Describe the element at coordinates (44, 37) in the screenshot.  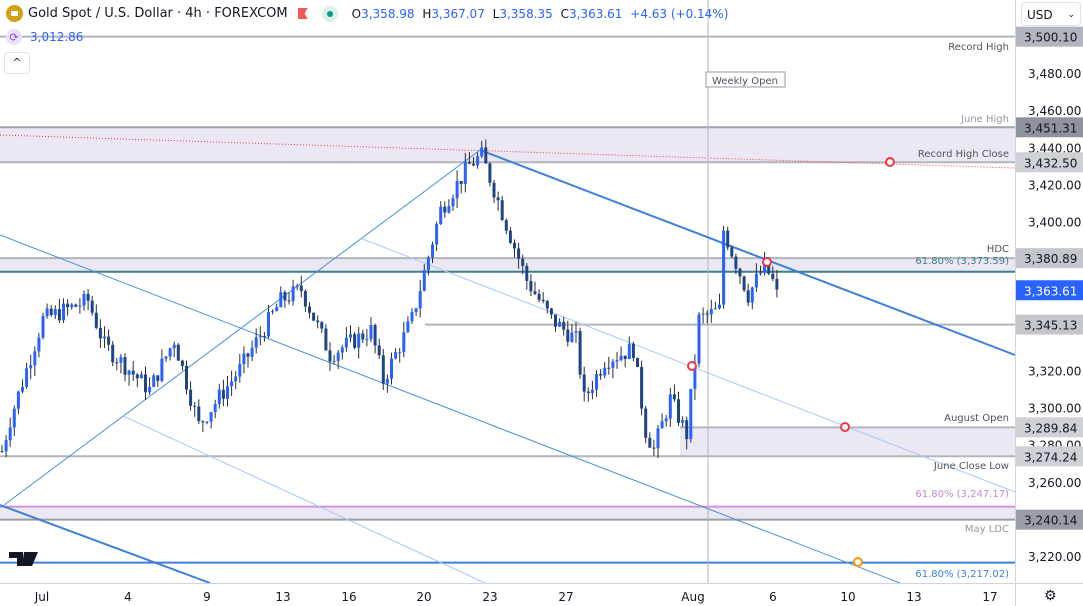
I see `indicator-legend: ⟳ 3,012.86` at that location.